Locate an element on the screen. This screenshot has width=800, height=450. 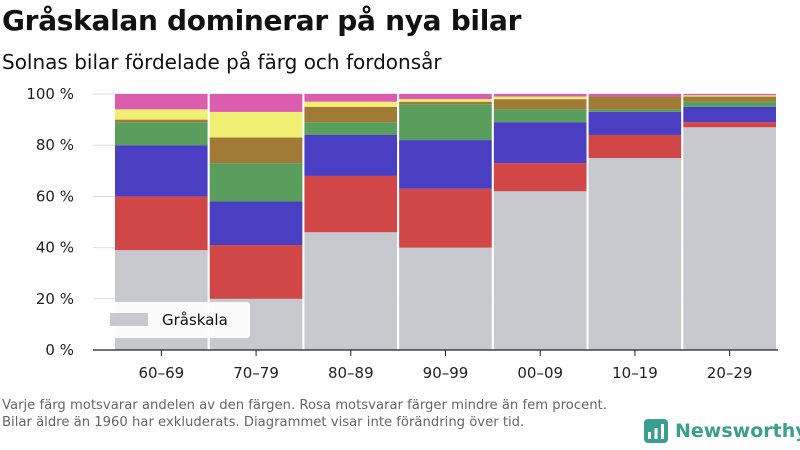
legend-label: Gråskala is located at coordinates (195, 320).